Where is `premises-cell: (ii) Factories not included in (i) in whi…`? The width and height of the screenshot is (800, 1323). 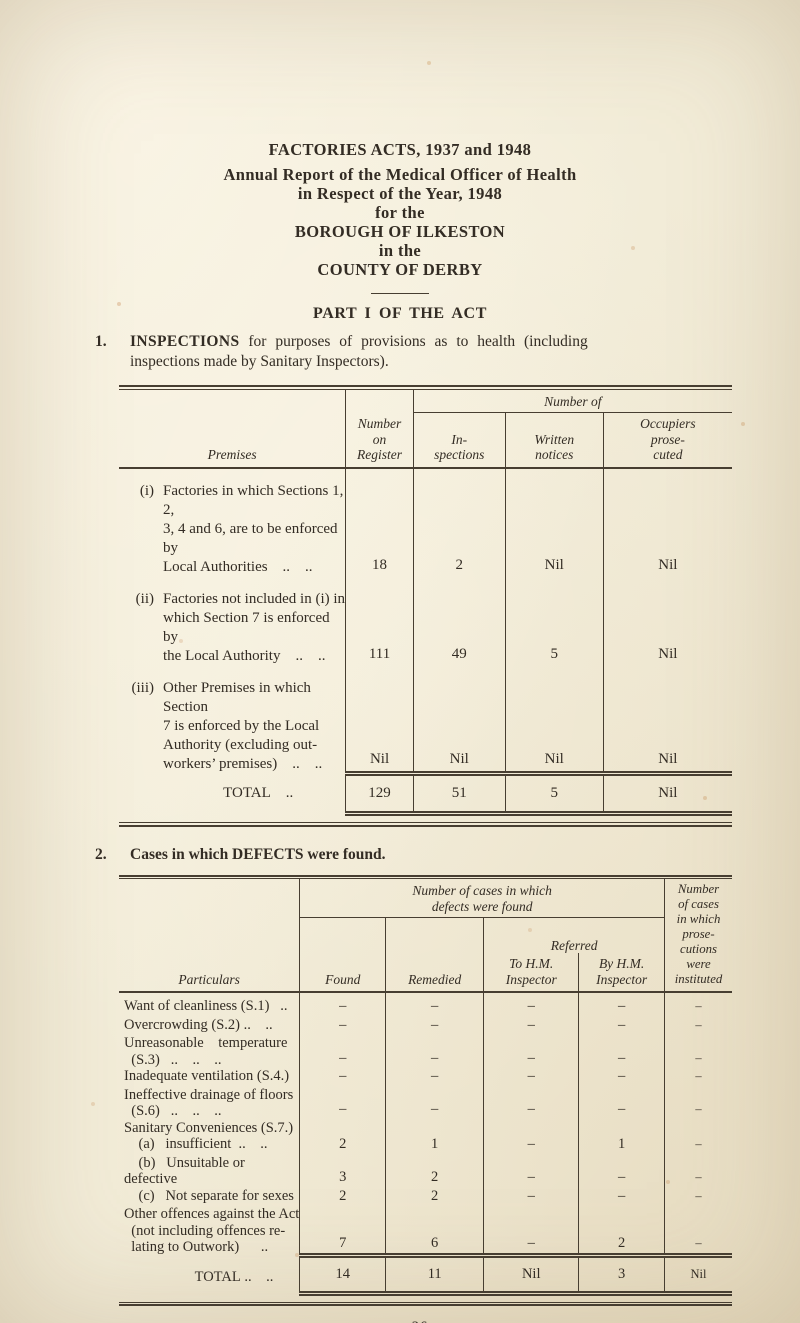 premises-cell: (ii) Factories not included in (i) in whi… is located at coordinates (232, 621).